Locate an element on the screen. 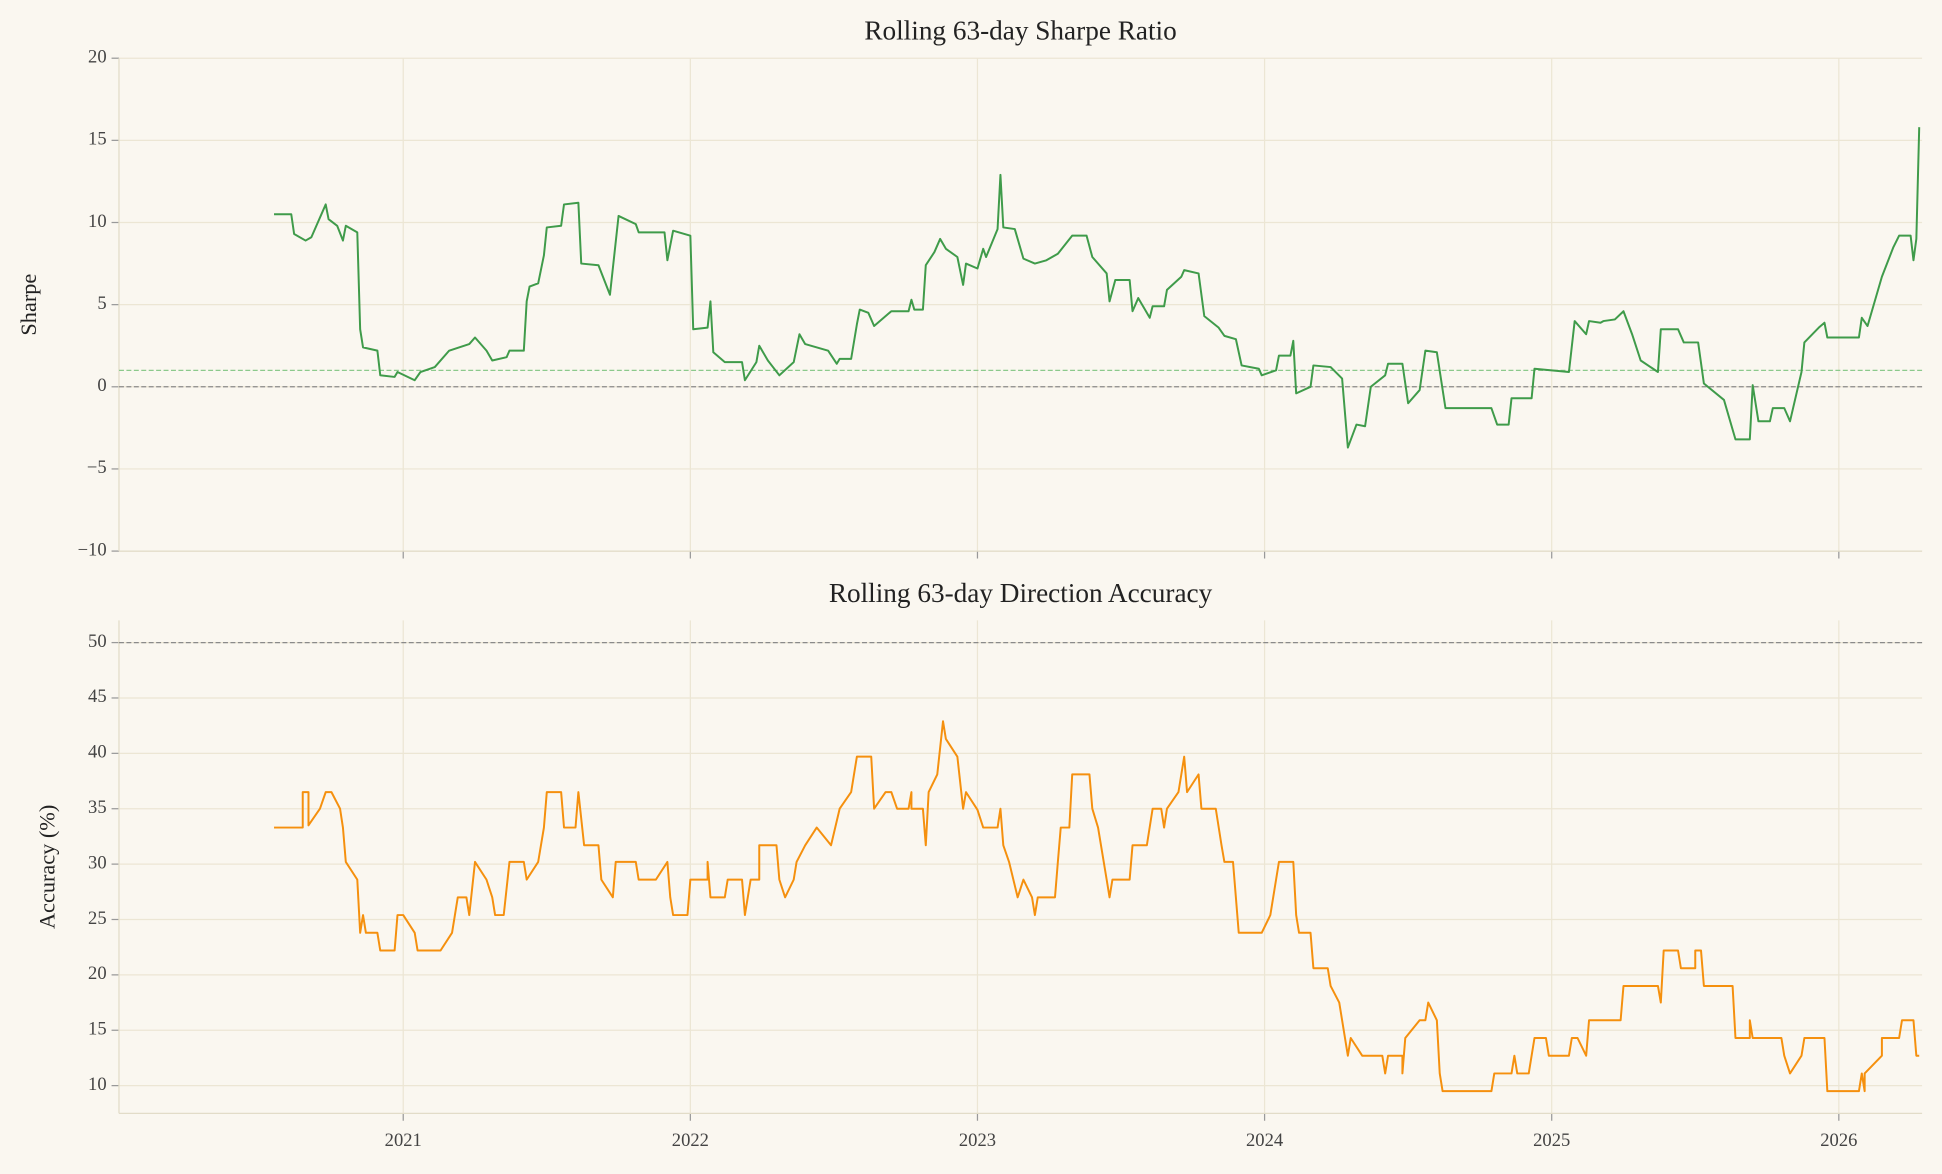 The width and height of the screenshot is (1942, 1174). x-tick-label: 2023 is located at coordinates (977, 1140).